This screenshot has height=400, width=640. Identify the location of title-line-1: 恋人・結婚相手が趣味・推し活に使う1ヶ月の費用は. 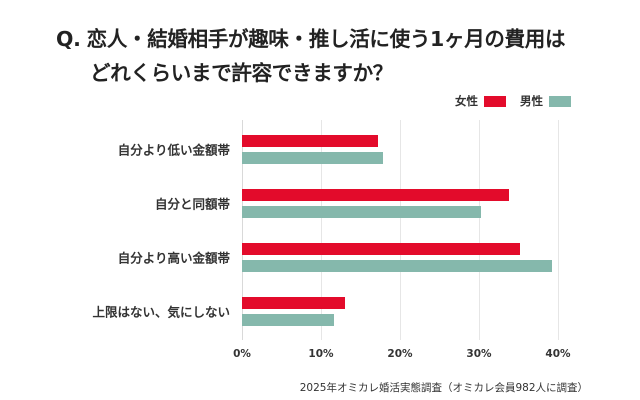
(326, 39).